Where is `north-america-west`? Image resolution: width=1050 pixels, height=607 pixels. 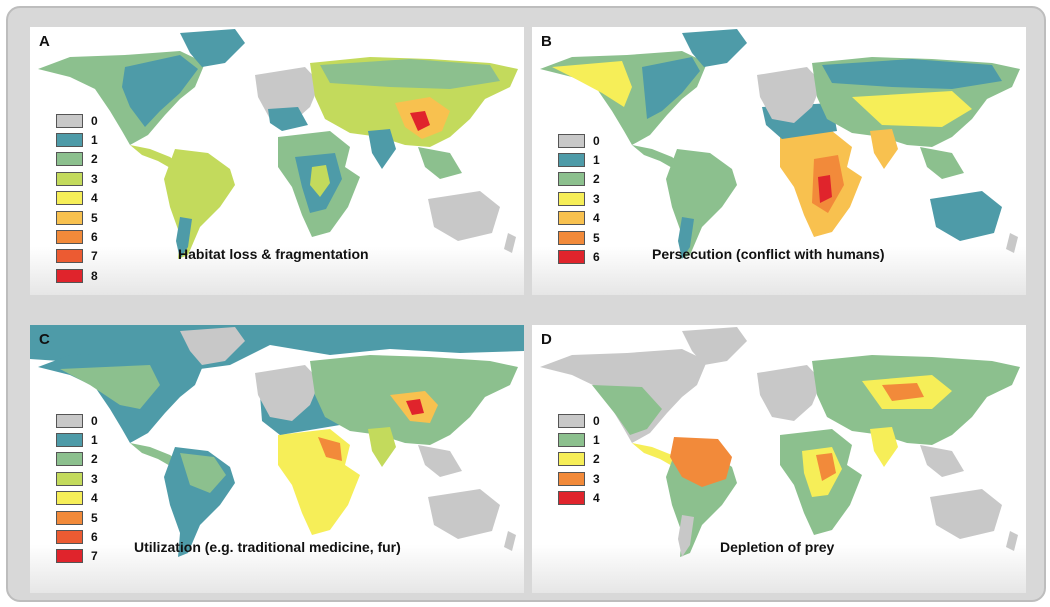
north-america-west is located at coordinates (592, 84).